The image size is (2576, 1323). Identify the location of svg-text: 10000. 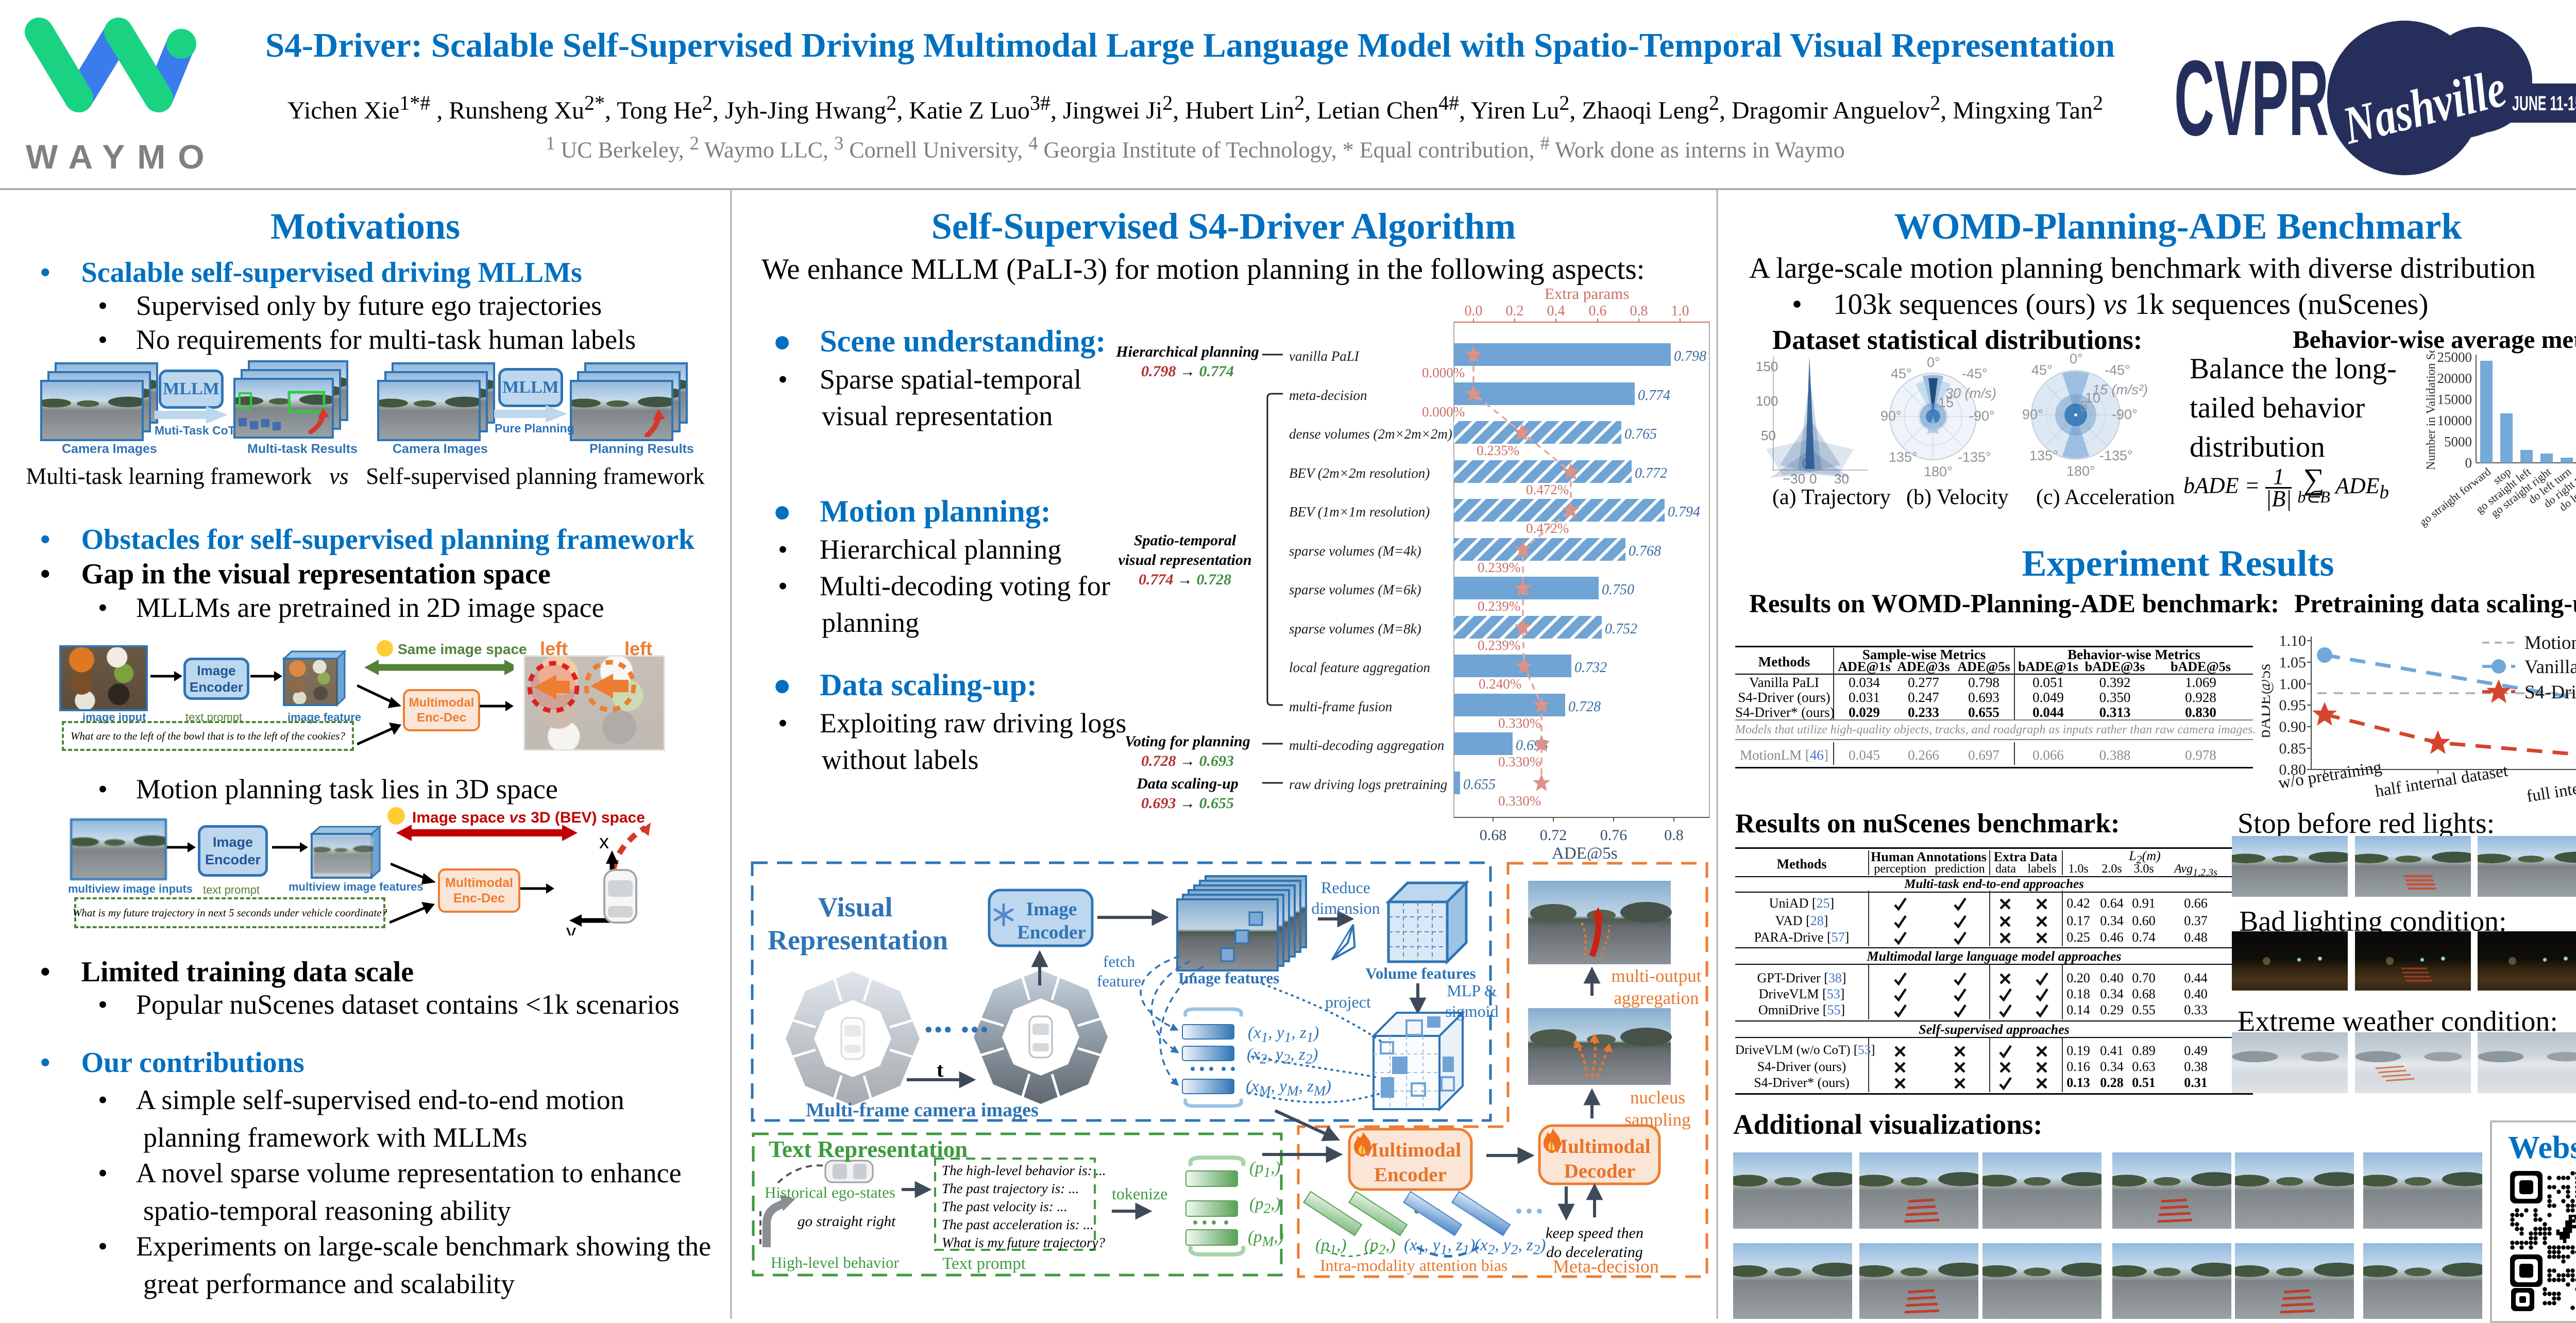
(2454, 420).